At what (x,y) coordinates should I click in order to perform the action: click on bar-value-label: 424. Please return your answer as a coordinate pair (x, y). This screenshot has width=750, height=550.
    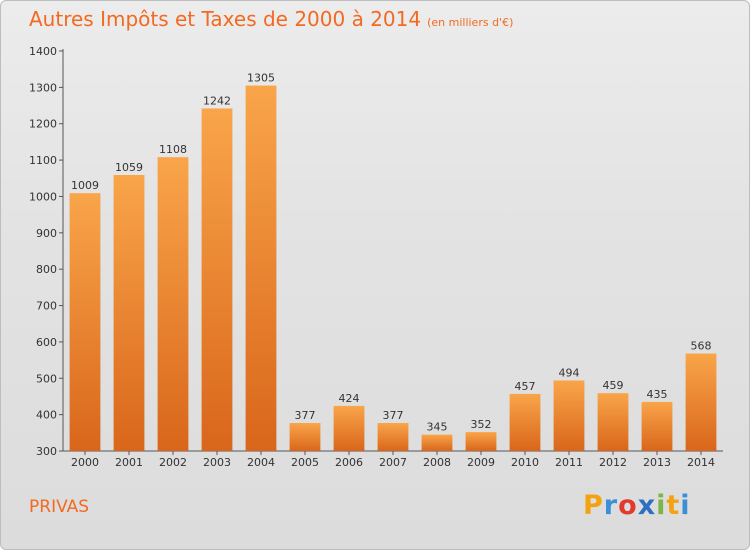
    Looking at the image, I should click on (349, 398).